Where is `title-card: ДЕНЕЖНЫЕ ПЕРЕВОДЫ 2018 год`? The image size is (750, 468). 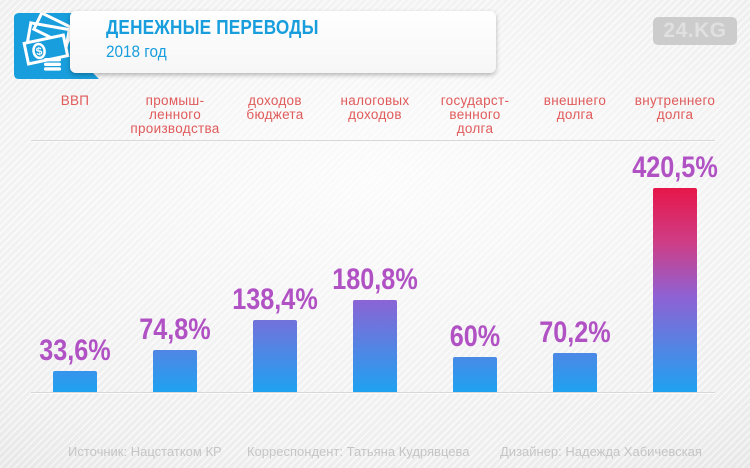 title-card: ДЕНЕЖНЫЕ ПЕРЕВОДЫ 2018 год is located at coordinates (283, 42).